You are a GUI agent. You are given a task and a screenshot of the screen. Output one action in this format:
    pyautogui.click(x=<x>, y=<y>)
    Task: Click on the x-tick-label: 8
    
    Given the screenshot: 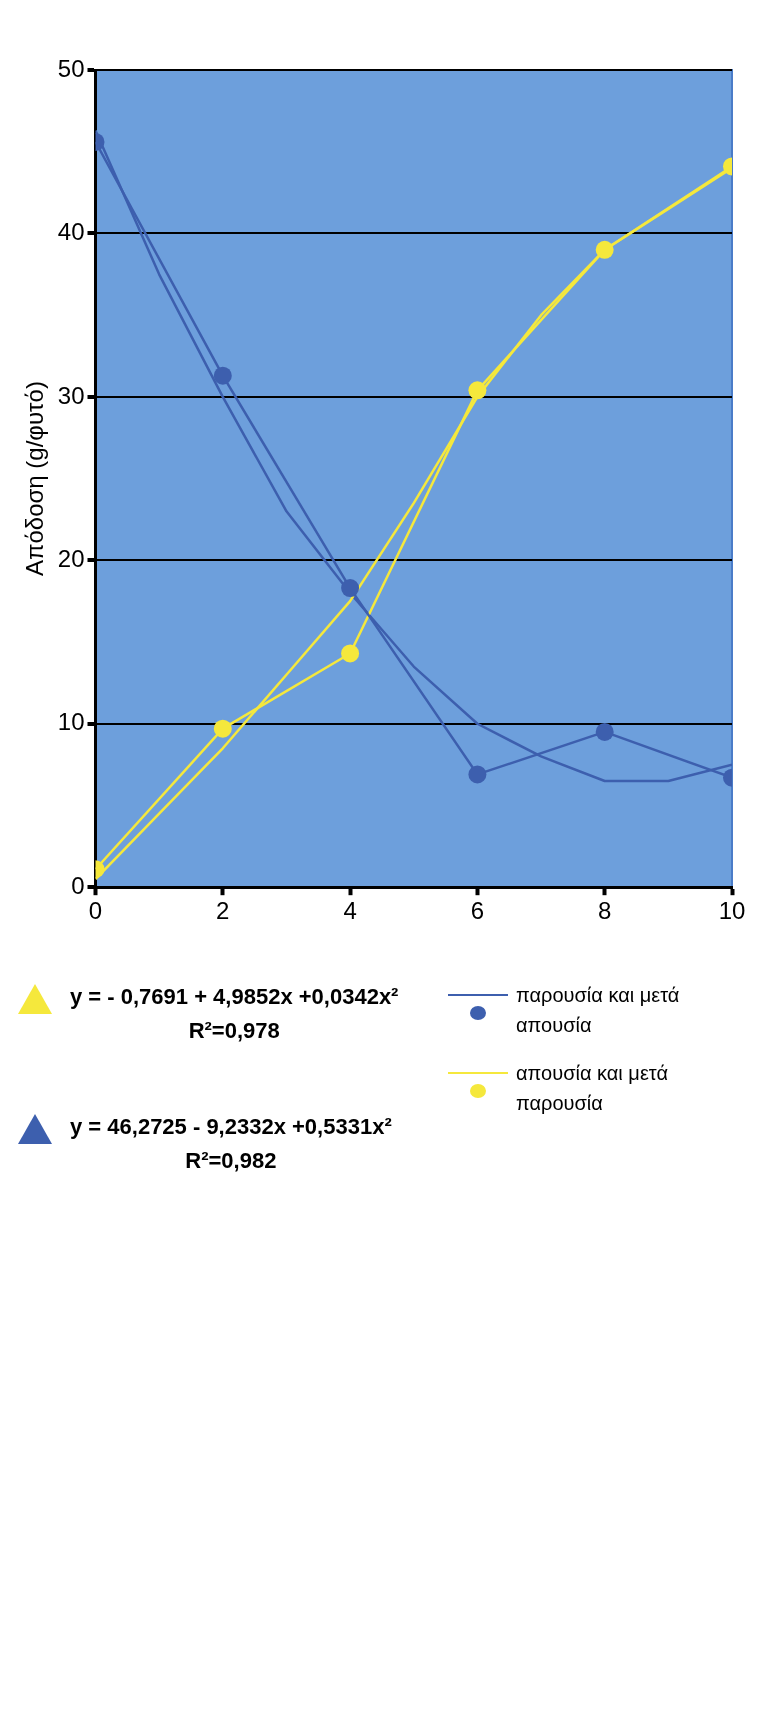 What is the action you would take?
    pyautogui.click(x=605, y=911)
    